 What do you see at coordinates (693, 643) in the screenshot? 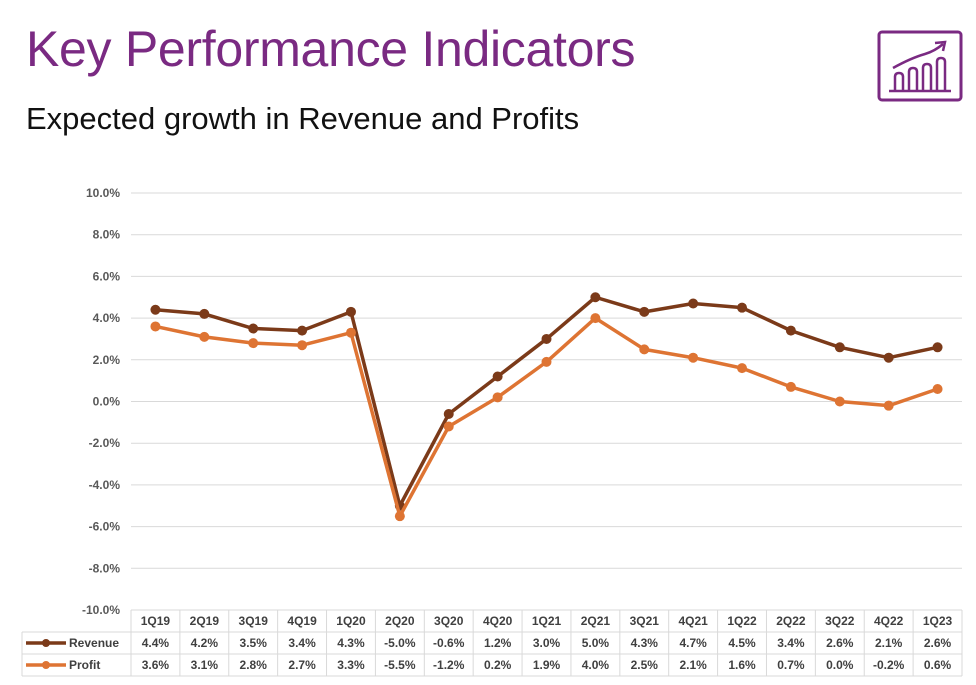
I see `table-value-revenue: 4.7%` at bounding box center [693, 643].